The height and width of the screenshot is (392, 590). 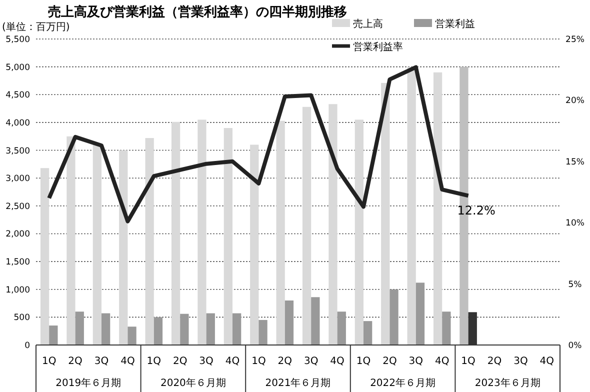 I want to click on text: 2023年６月期, so click(x=507, y=383).